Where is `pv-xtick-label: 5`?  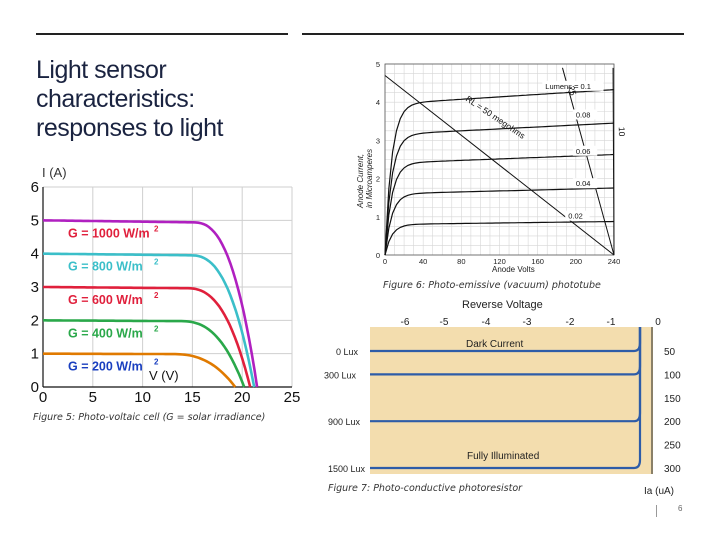
pv-xtick-label: 5 is located at coordinates (93, 397).